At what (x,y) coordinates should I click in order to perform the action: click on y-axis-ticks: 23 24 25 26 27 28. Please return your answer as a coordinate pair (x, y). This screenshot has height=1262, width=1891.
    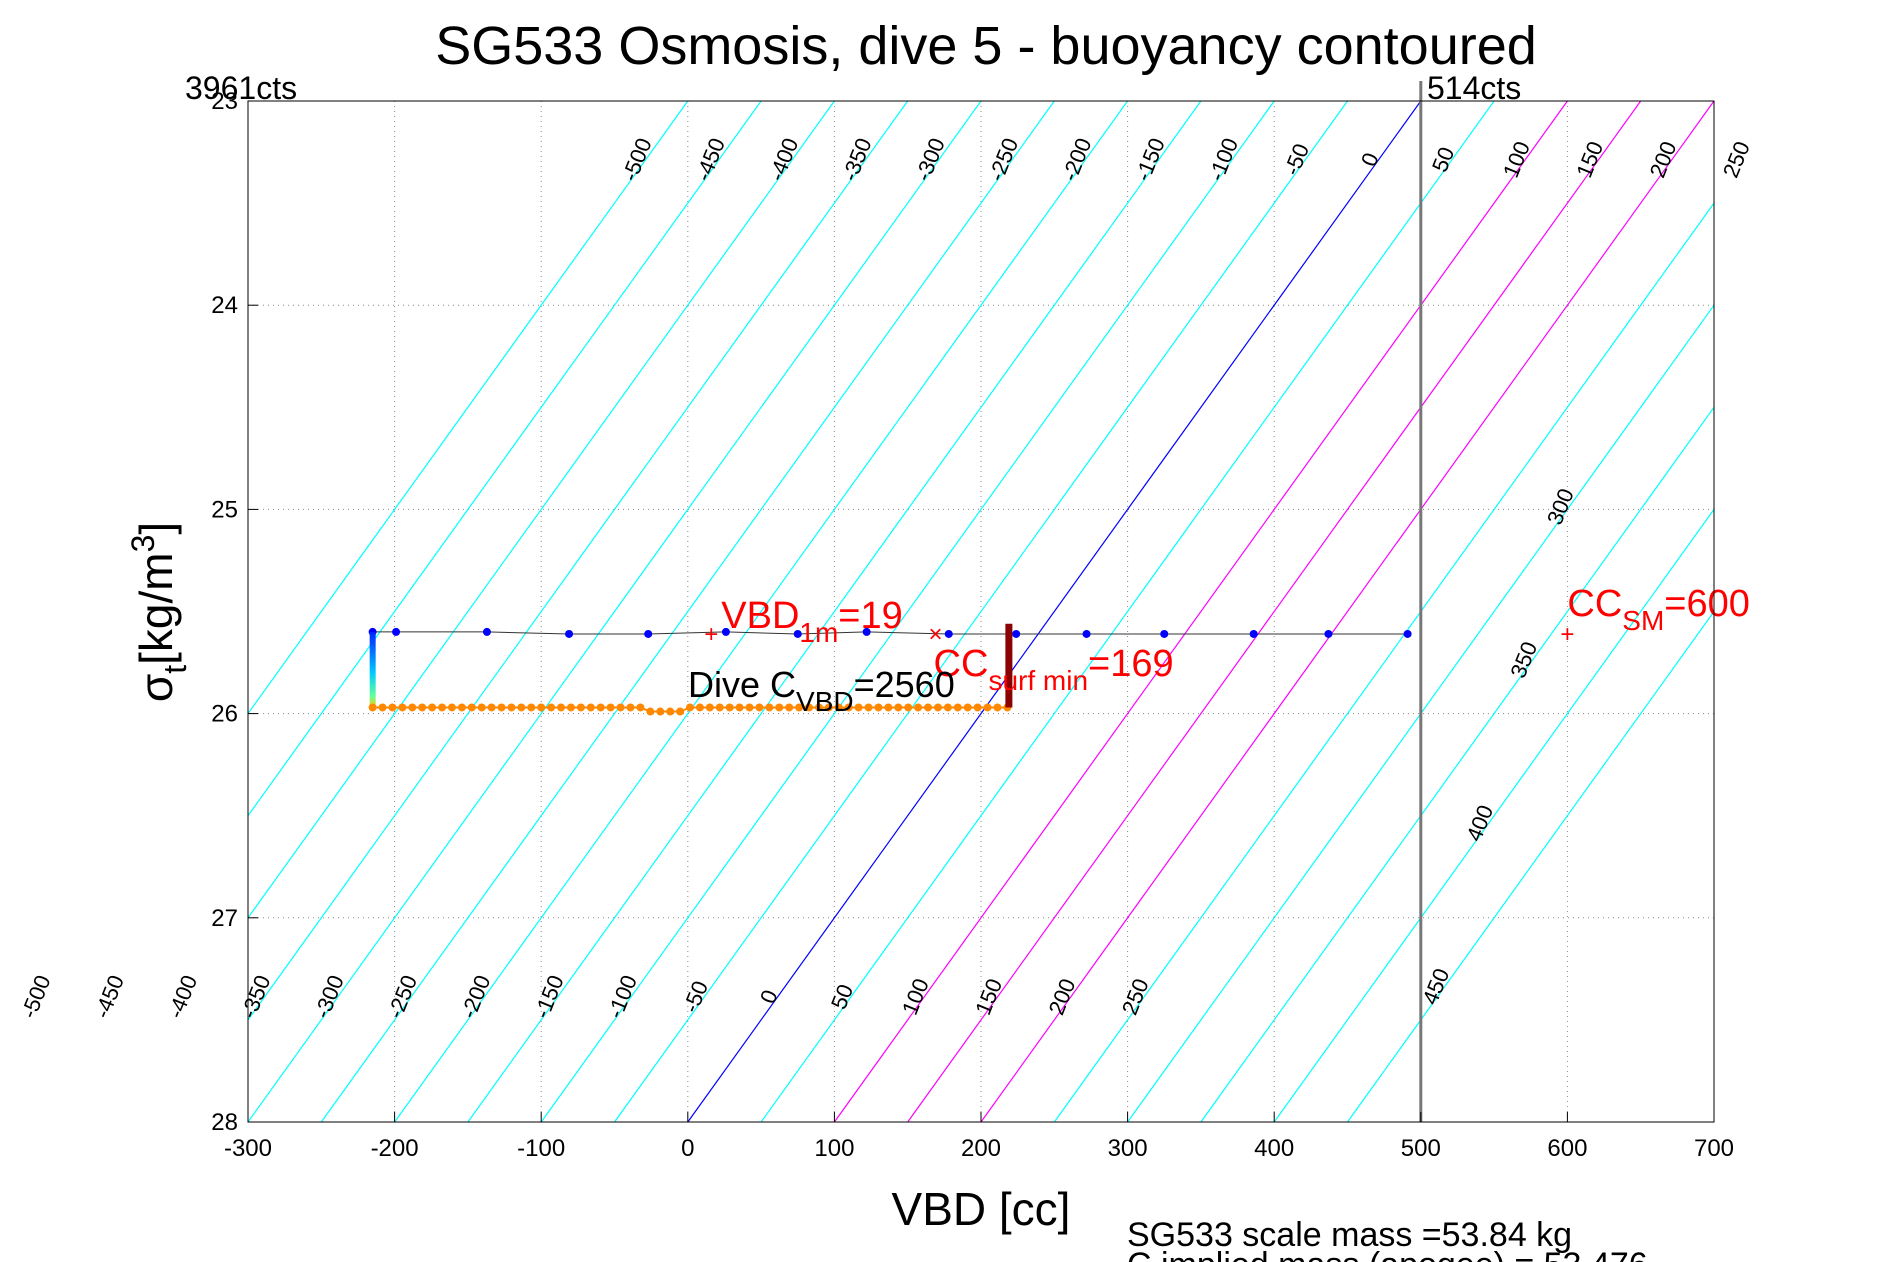
    Looking at the image, I should click on (234, 612).